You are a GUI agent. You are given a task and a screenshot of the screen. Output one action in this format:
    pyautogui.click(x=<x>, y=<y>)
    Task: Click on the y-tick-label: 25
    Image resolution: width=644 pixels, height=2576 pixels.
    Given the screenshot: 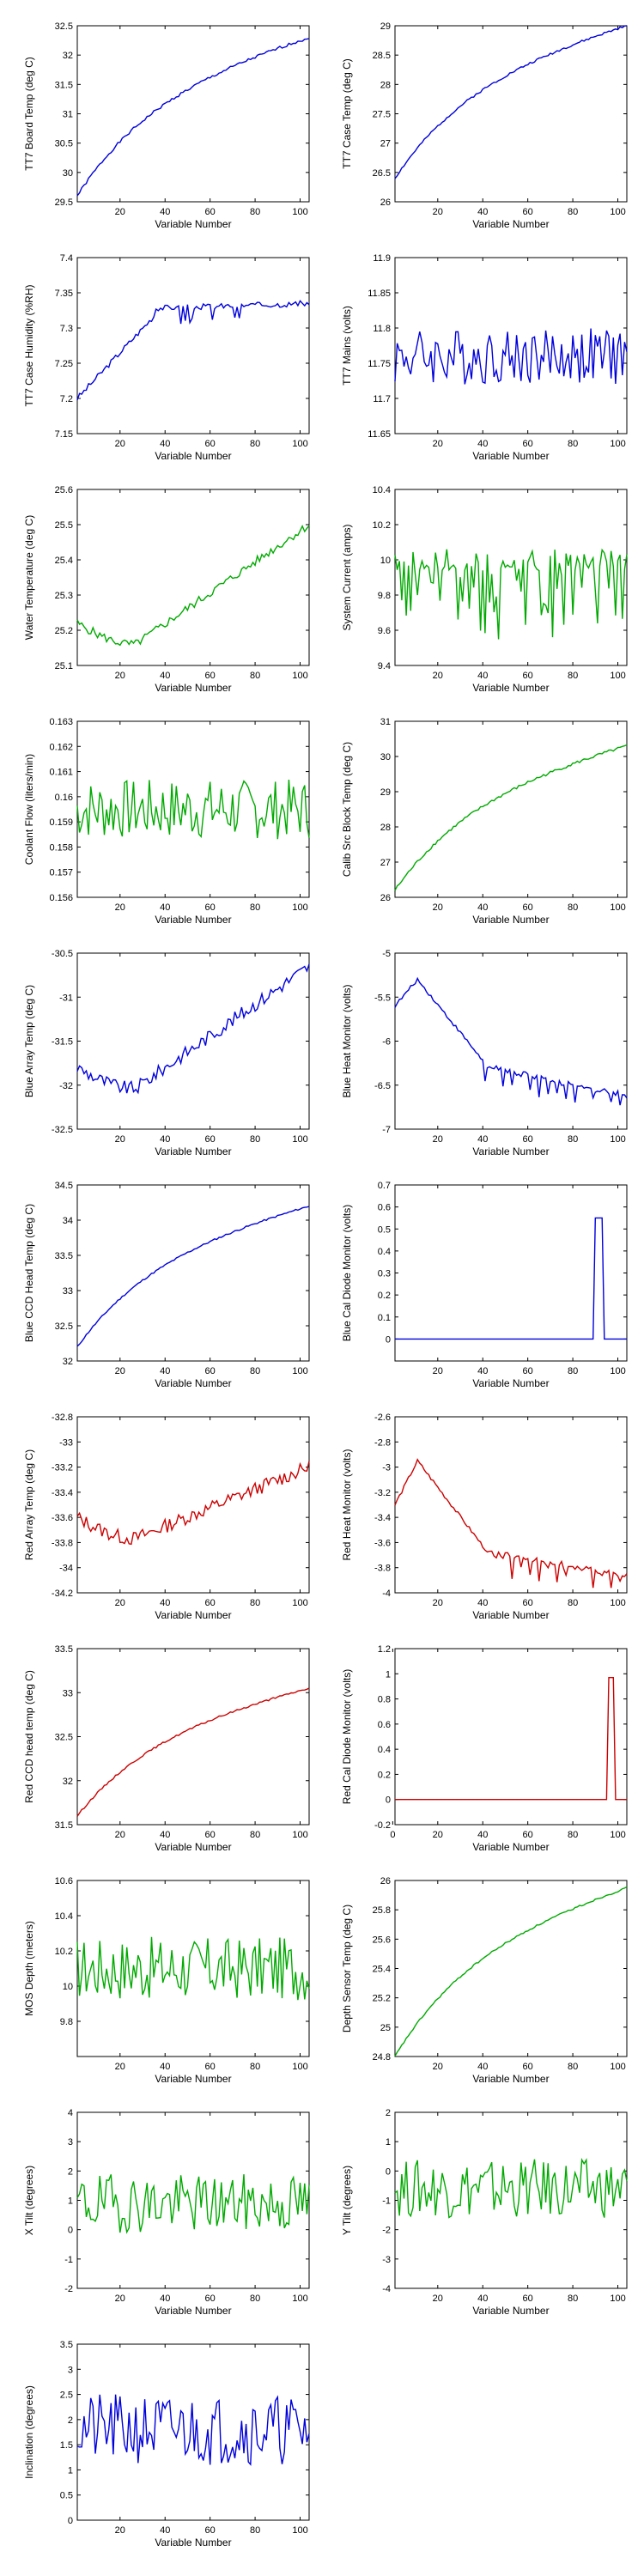 What is the action you would take?
    pyautogui.click(x=386, y=2028)
    